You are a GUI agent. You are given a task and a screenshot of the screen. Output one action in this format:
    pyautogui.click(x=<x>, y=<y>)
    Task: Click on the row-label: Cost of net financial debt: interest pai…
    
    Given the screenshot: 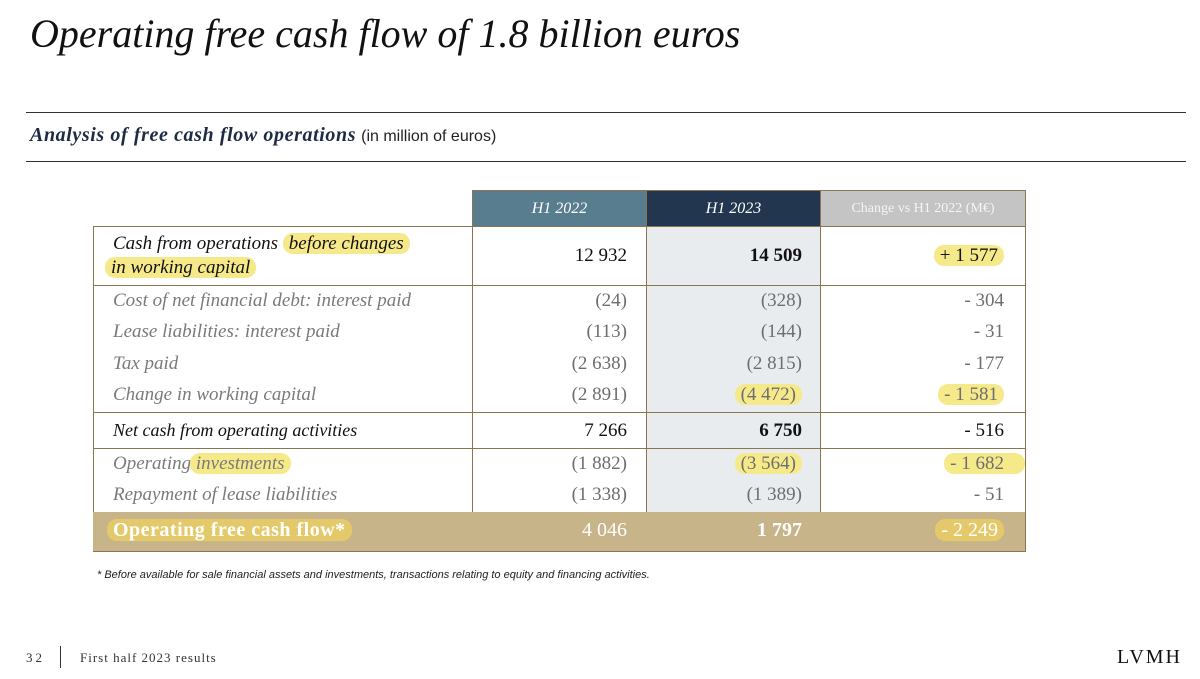 What is the action you would take?
    pyautogui.click(x=262, y=300)
    